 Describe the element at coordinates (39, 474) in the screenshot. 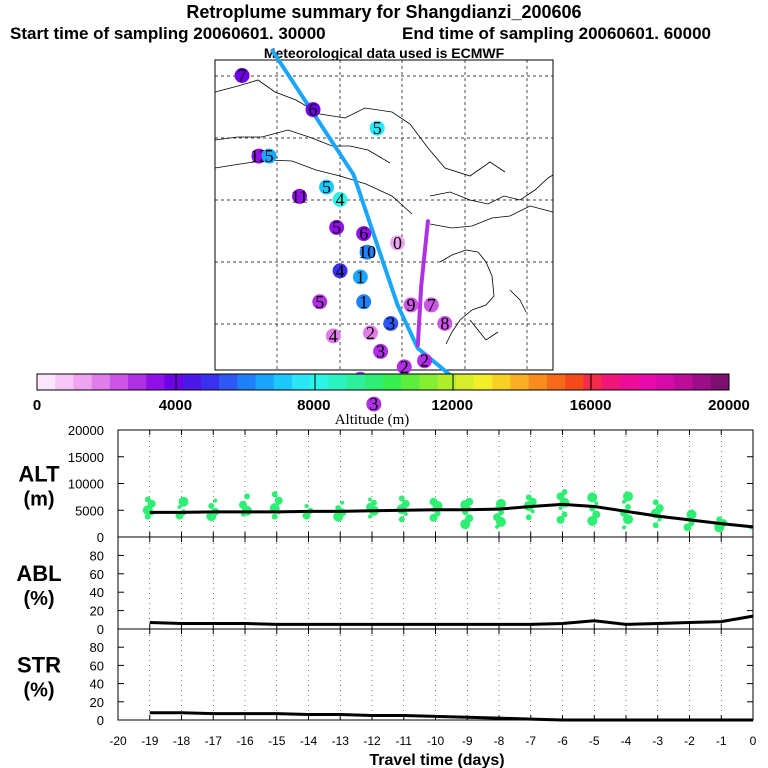

I see `panel-label: ALT` at that location.